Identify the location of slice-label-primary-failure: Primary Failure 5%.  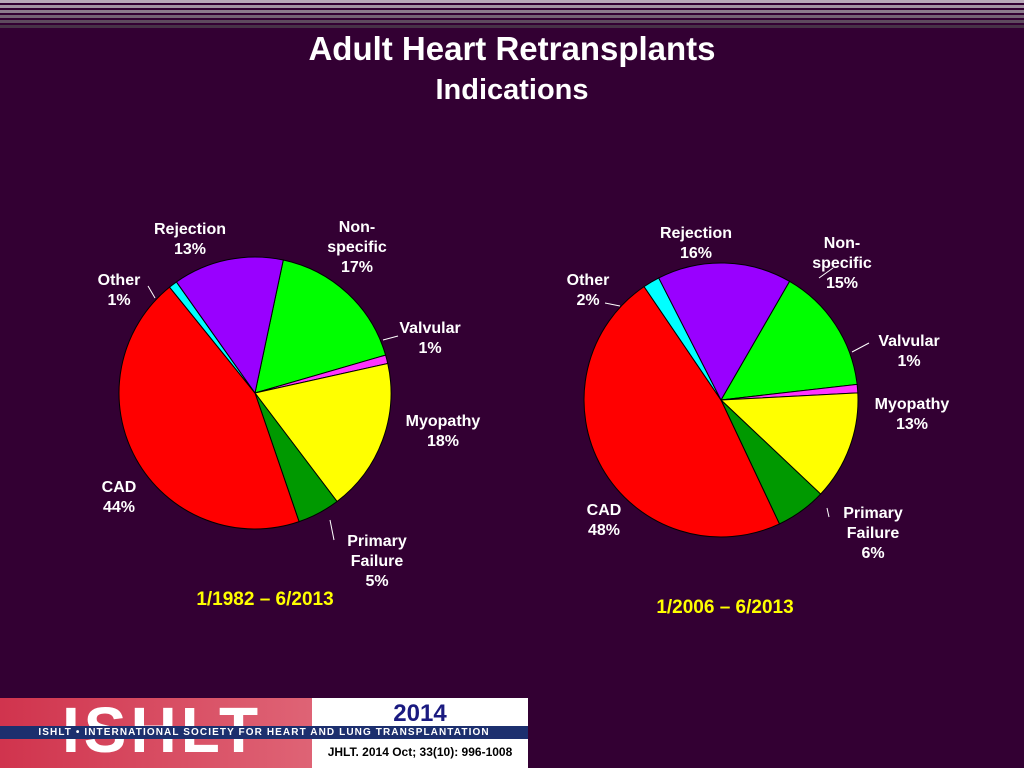
(377, 561).